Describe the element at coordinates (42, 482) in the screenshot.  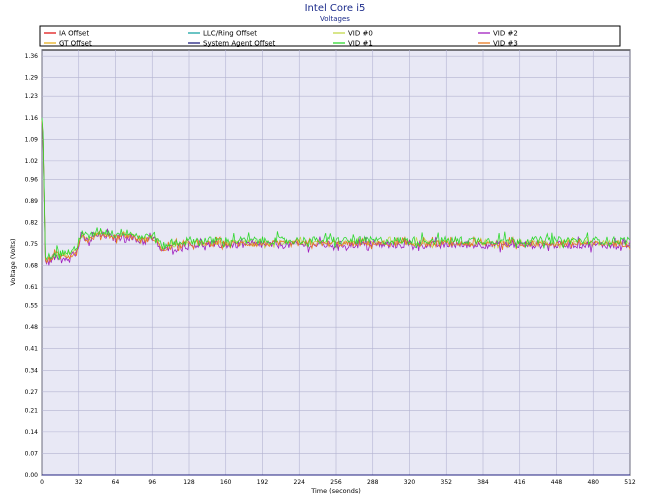
I see `x-tick-label: 0` at that location.